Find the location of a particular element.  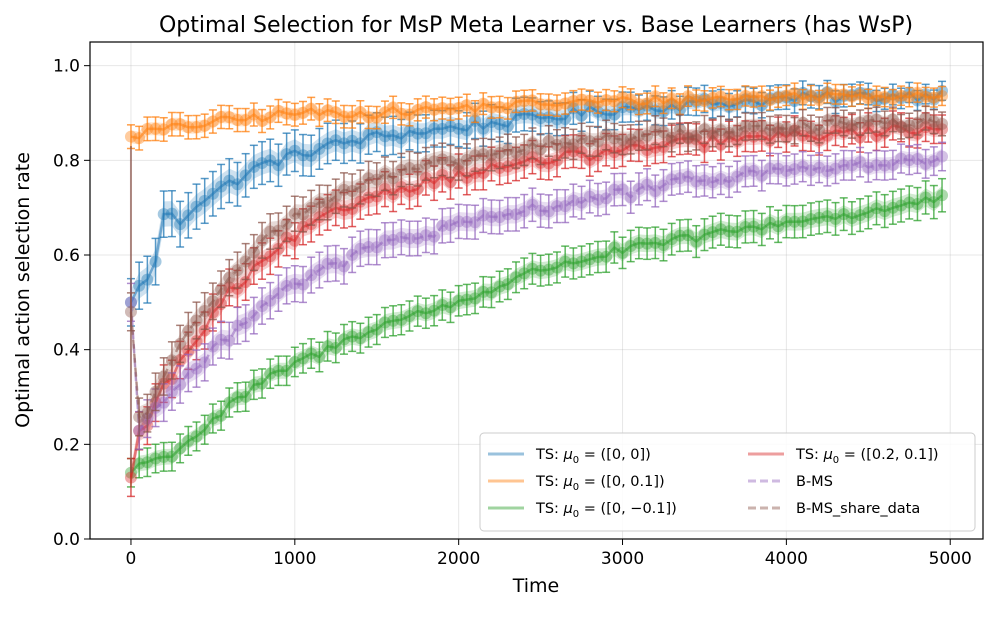

legend-label: TS: μ0 = ([0, 0]) is located at coordinates (593, 456).